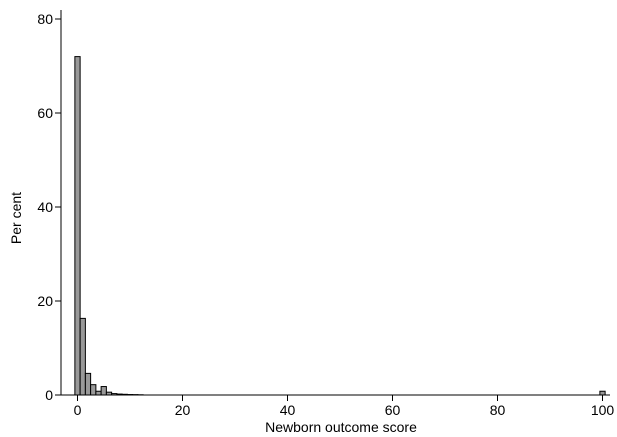 Image resolution: width=617 pixels, height=437 pixels. Describe the element at coordinates (288, 410) in the screenshot. I see `x-tick-label: 40` at that location.